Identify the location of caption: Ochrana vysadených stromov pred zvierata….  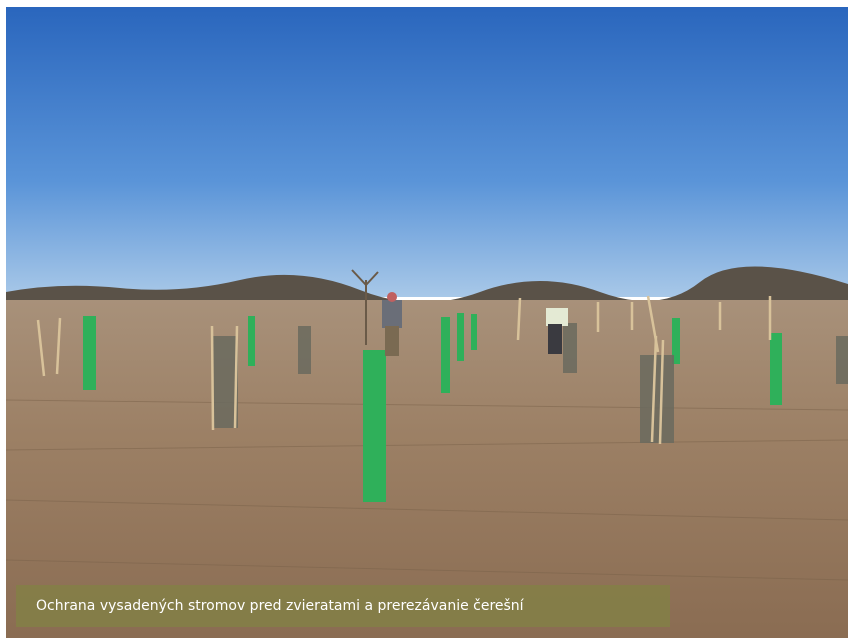
(343, 606).